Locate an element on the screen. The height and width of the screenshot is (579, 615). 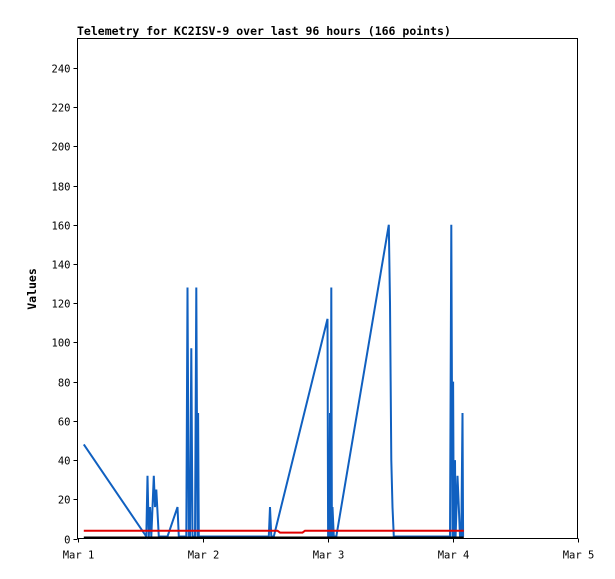
y-tick-label: 40 is located at coordinates (64, 462).